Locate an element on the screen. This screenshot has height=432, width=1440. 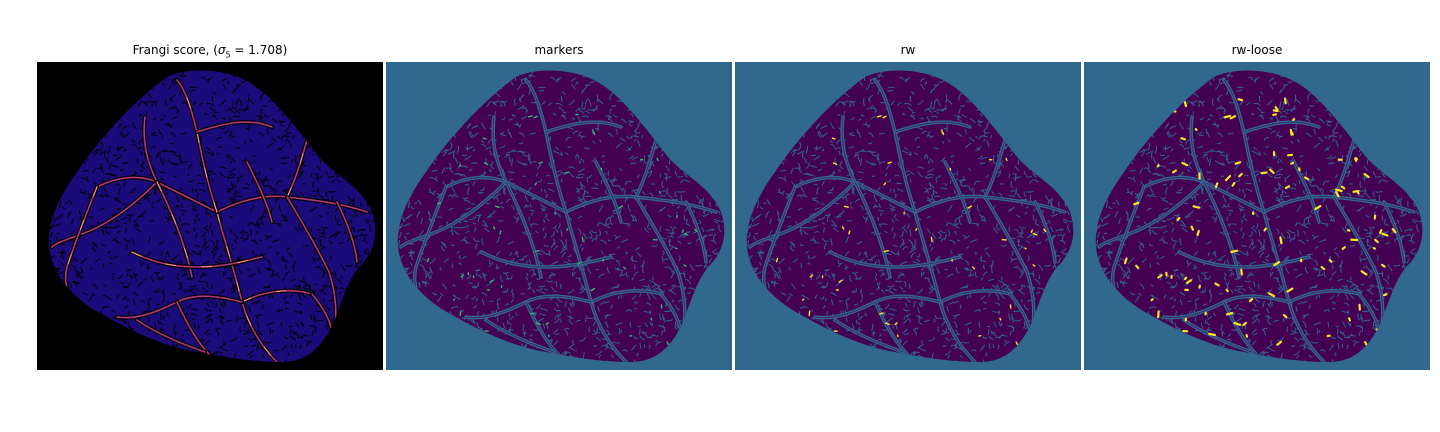
frangi-title-prefix: Frangi score, ( is located at coordinates (175, 50).